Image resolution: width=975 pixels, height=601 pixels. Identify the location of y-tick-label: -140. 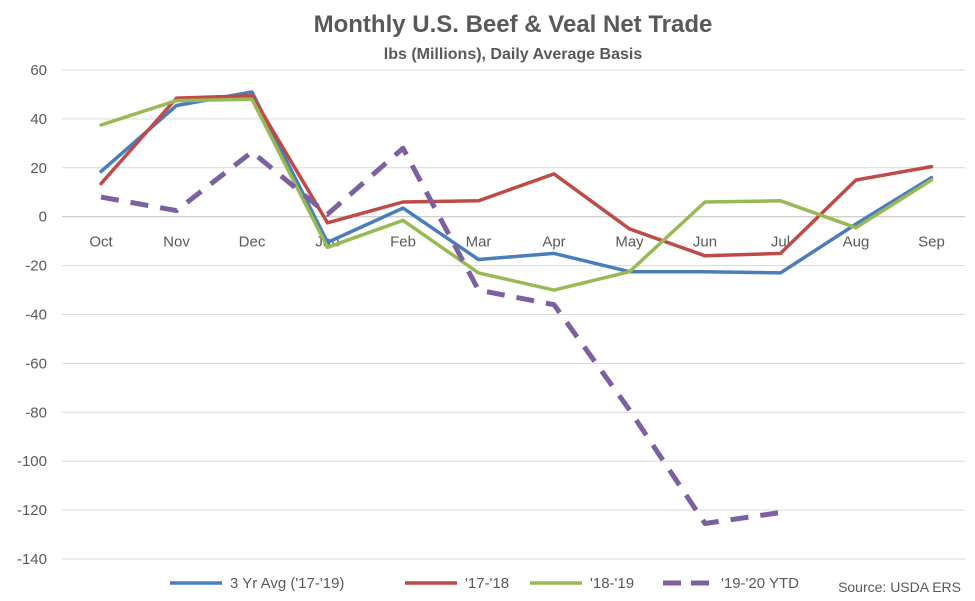
(32, 559).